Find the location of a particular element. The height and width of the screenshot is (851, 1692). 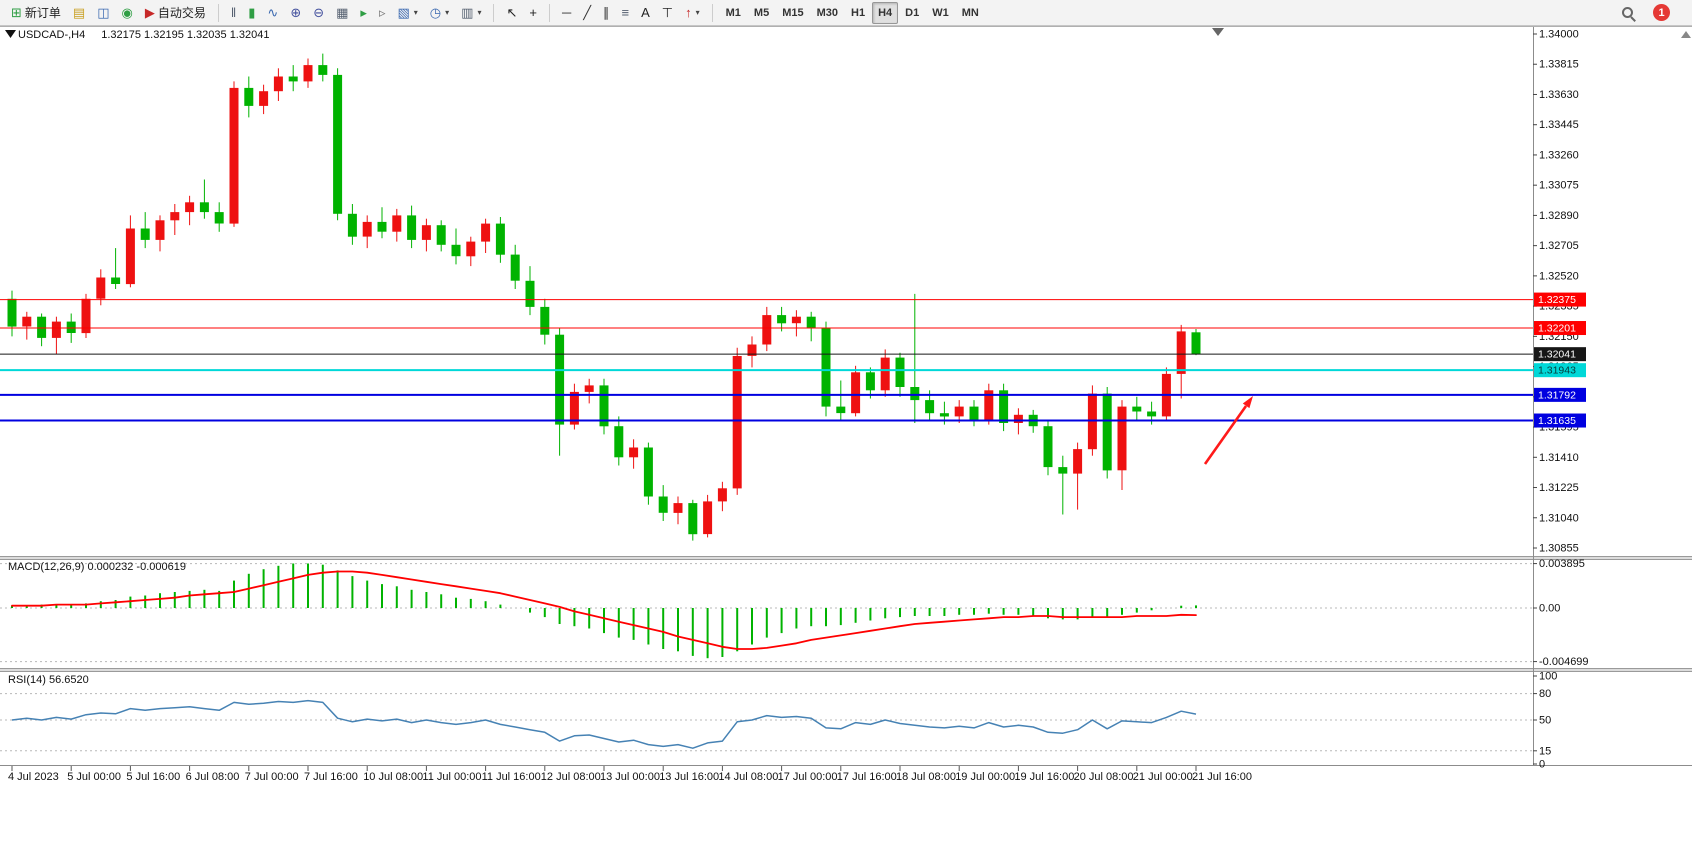

candlestick-chart-button is located at coordinates (251, 13).